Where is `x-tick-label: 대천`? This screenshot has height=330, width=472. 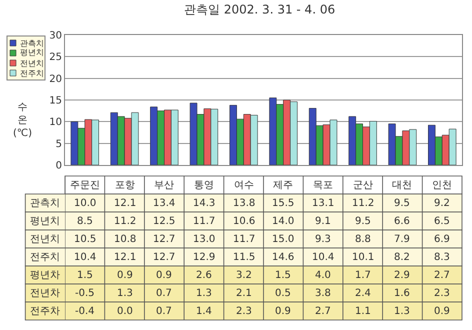 x-tick-label: 대천 is located at coordinates (402, 185).